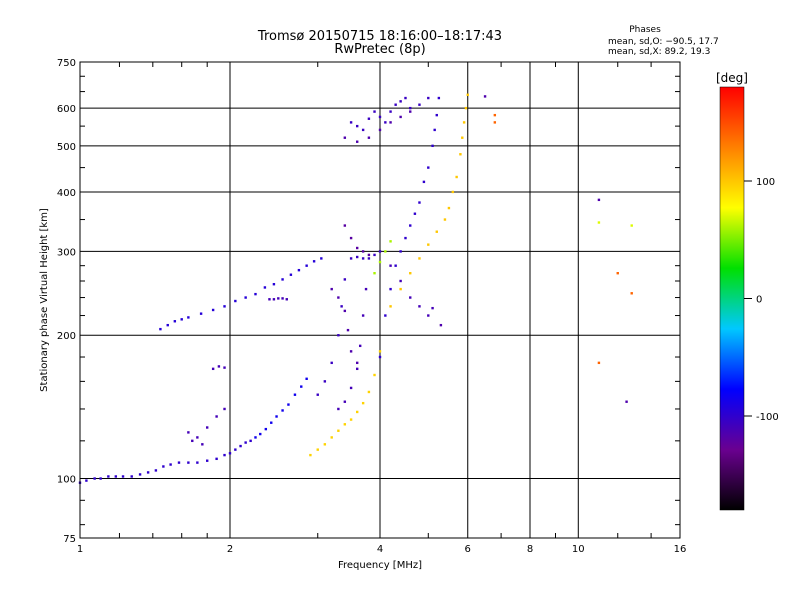 This screenshot has width=800, height=600. I want to click on chart-subtitle: RwPretec (8p), so click(379, 49).